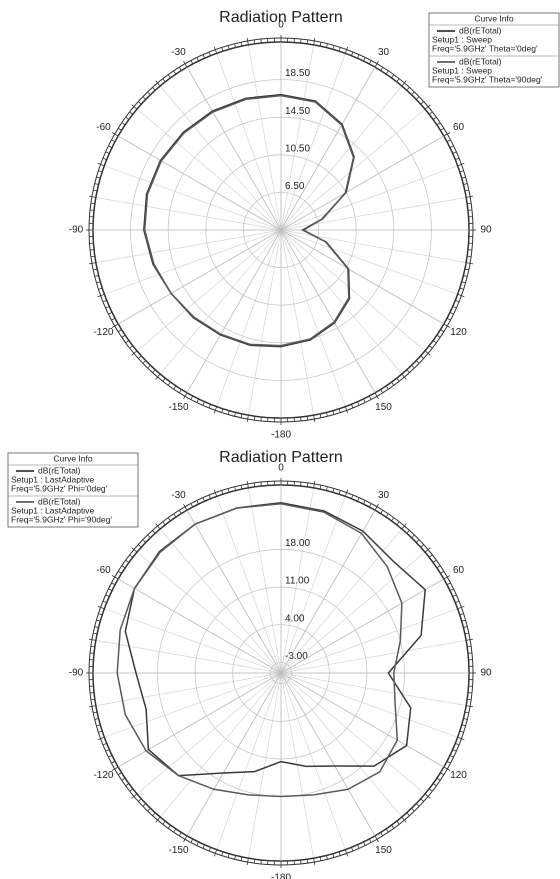  I want to click on r-tick-label: 14.50, so click(297, 111).